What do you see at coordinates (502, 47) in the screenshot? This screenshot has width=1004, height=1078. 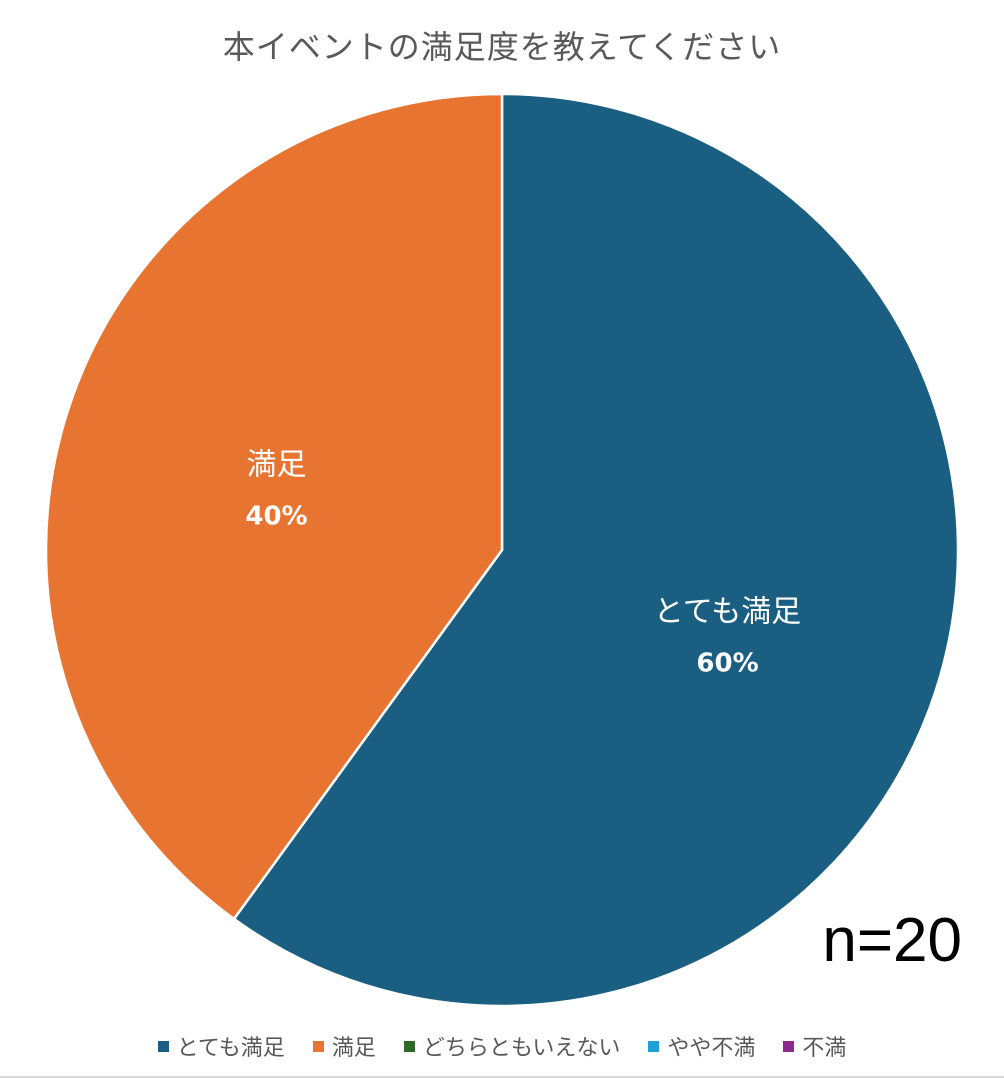 I see `chart-title: 本イベントの満足度を教えてください` at bounding box center [502, 47].